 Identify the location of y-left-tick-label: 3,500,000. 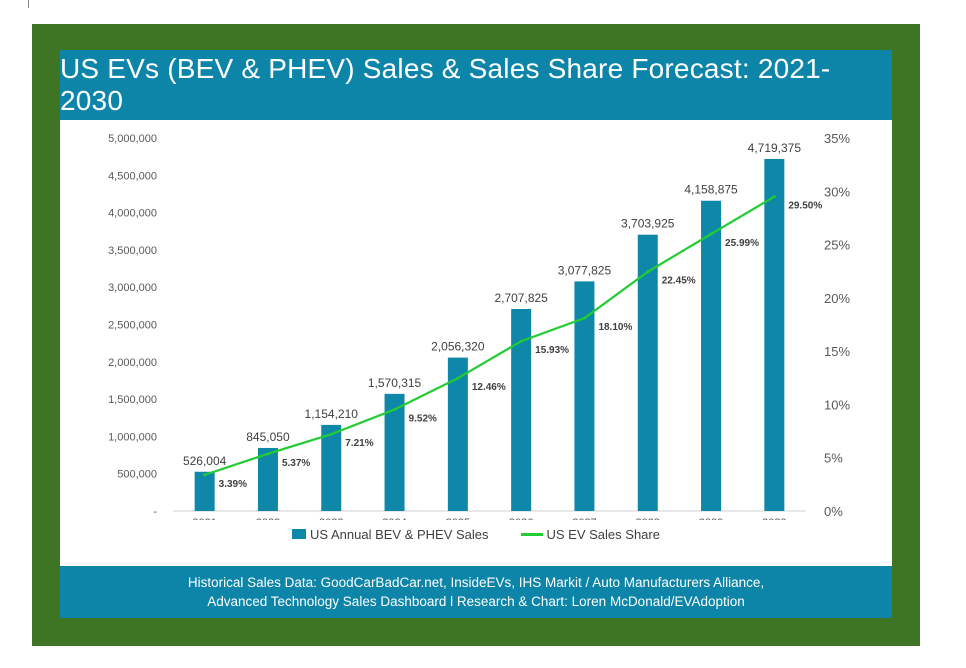
(132, 251).